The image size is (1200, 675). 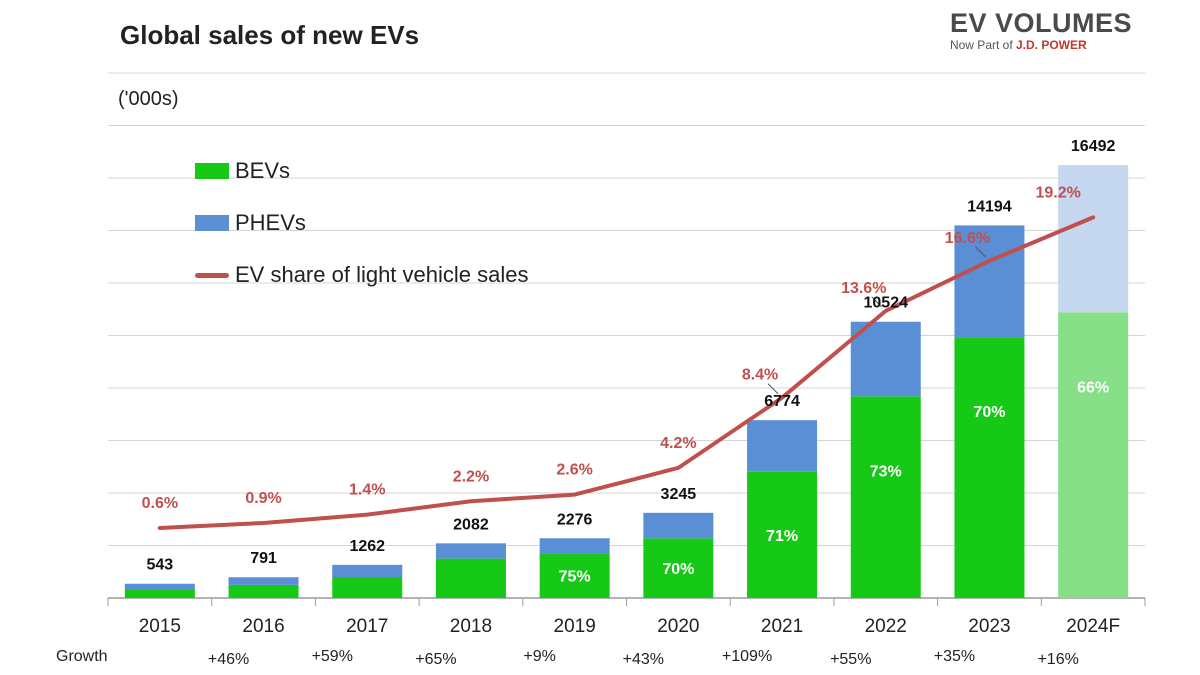 I want to click on growth-value: +59%, so click(x=332, y=656).